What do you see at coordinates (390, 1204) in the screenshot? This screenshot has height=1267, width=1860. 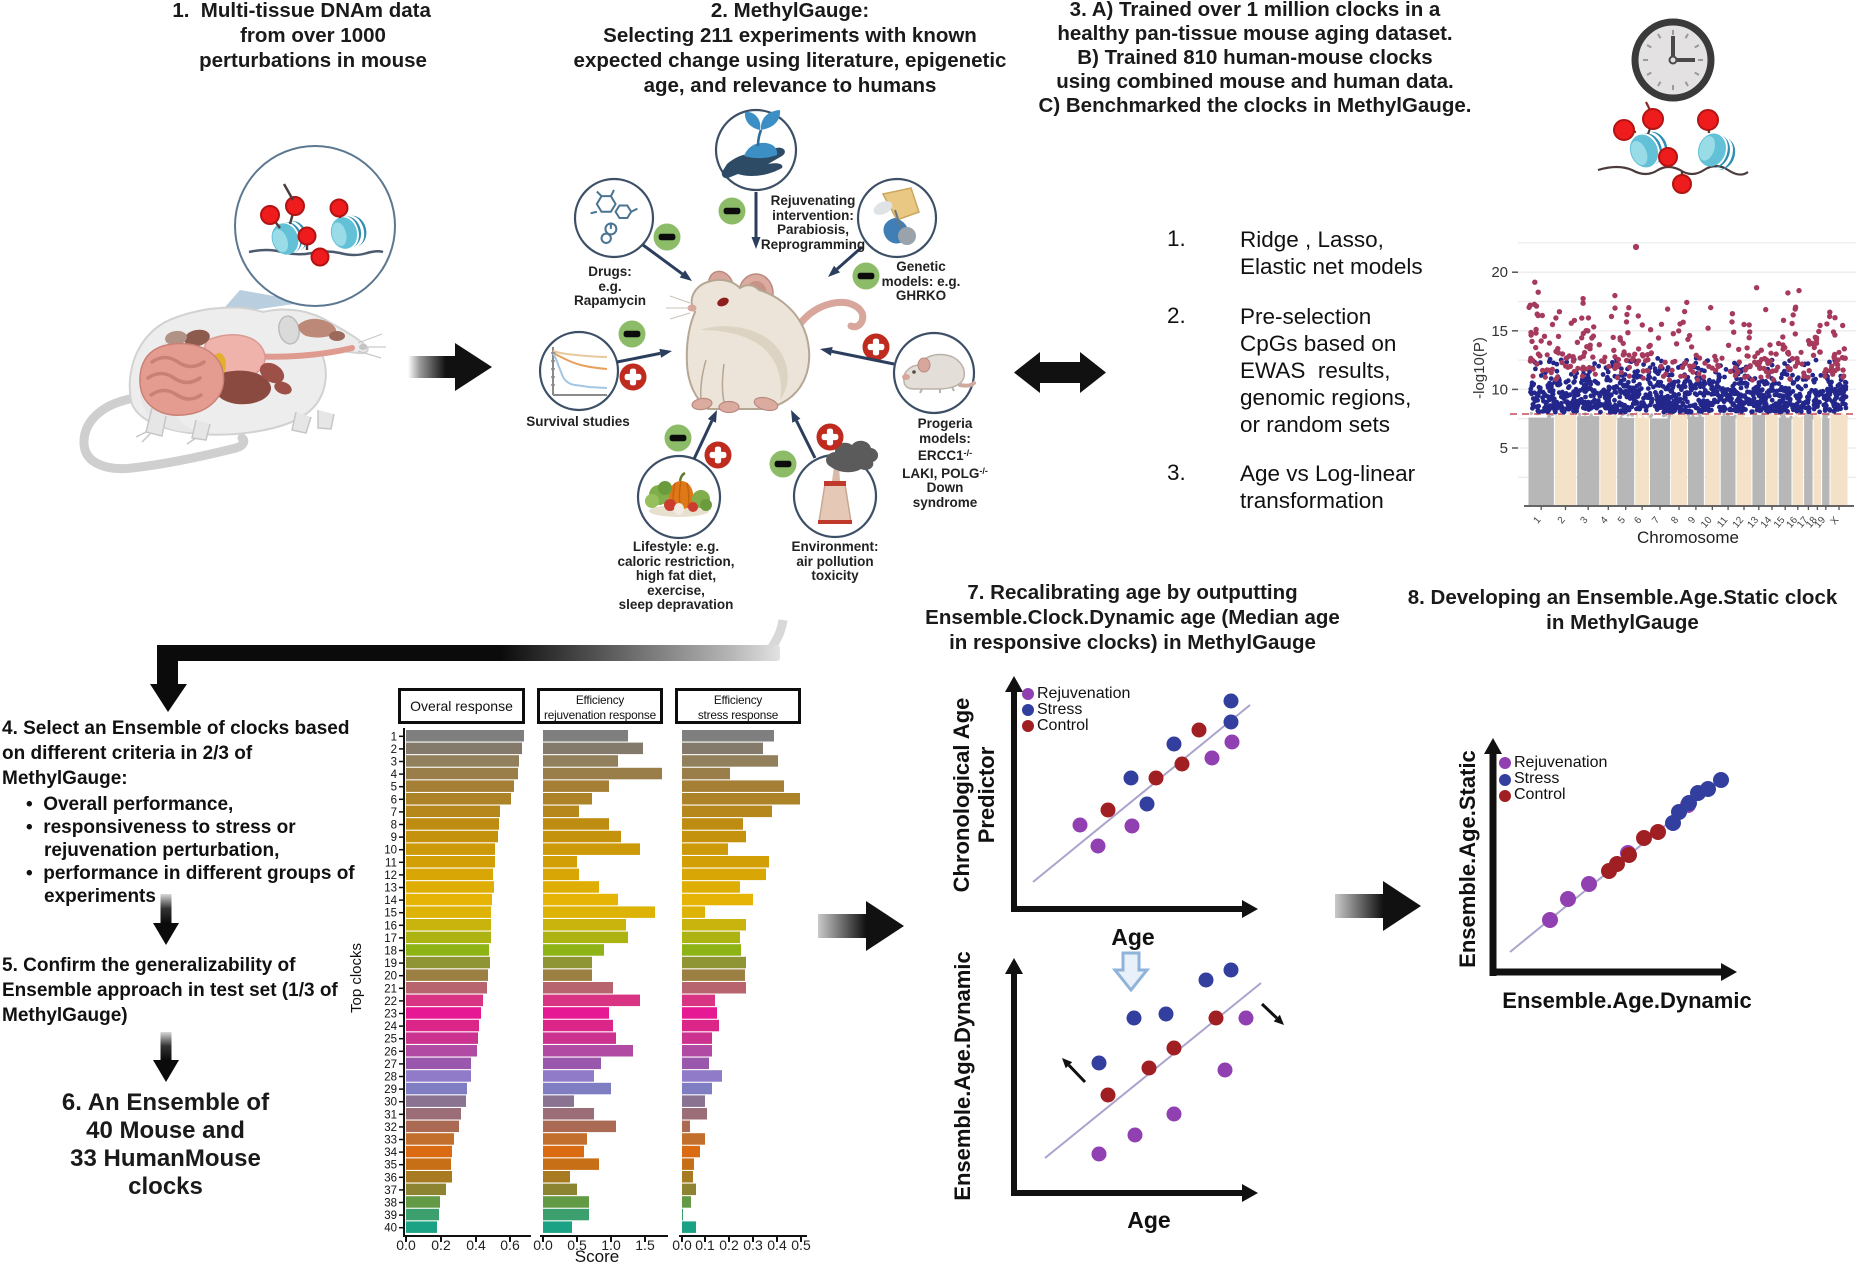 I see `svg-text: 38` at bounding box center [390, 1204].